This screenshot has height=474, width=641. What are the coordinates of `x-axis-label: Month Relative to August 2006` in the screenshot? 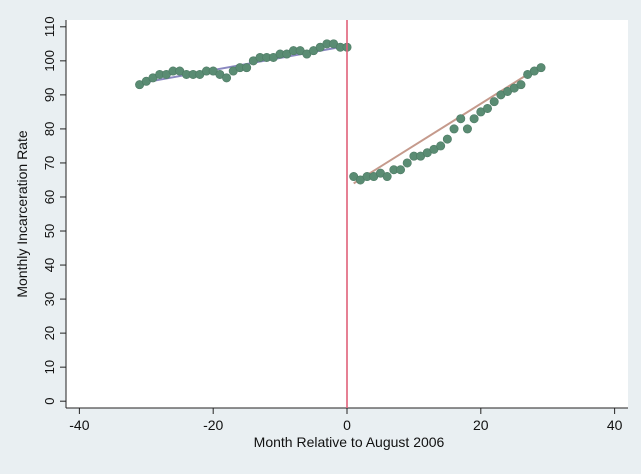 It's located at (349, 442).